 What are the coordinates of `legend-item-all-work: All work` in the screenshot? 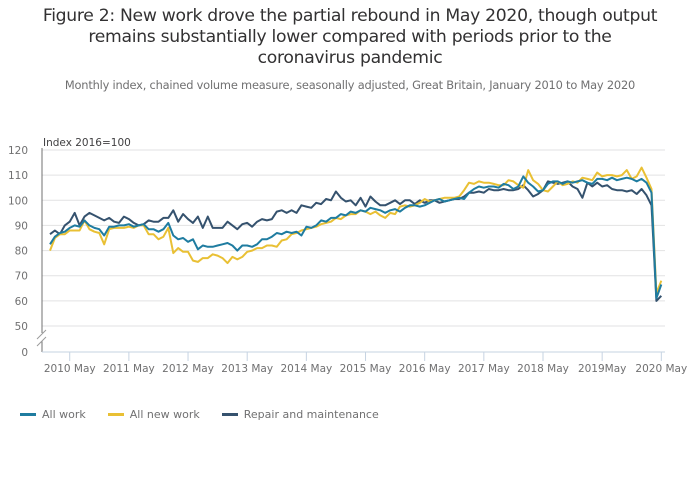 It's located at (53, 414).